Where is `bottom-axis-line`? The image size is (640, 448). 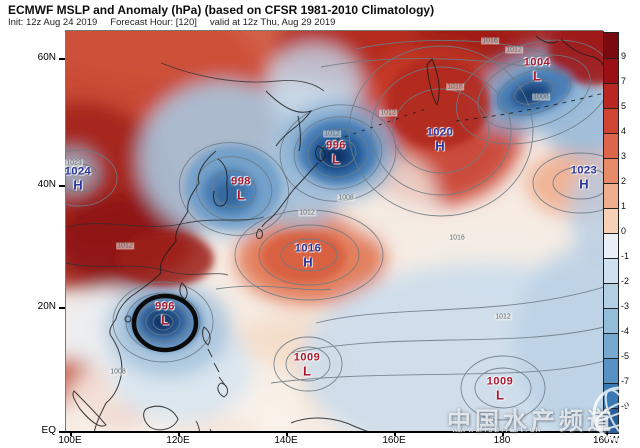
bottom-axis-line is located at coordinates (334, 432).